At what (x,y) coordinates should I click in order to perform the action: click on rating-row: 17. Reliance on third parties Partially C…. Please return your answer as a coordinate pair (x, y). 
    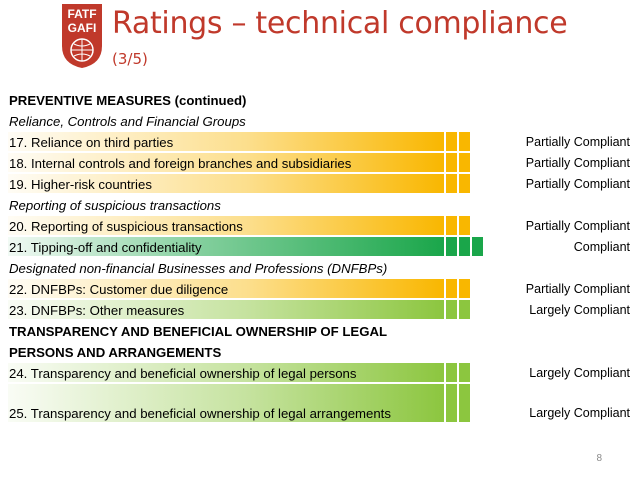
    Looking at the image, I should click on (320, 142).